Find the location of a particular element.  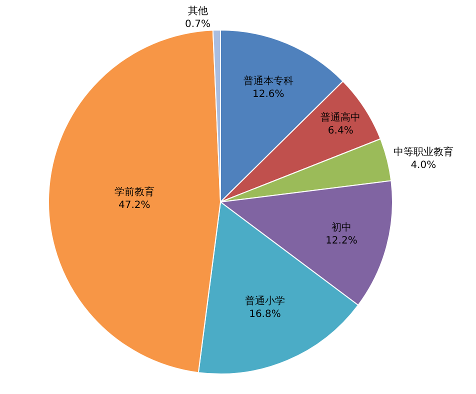

slice-label: 普通小学 is located at coordinates (264, 300).